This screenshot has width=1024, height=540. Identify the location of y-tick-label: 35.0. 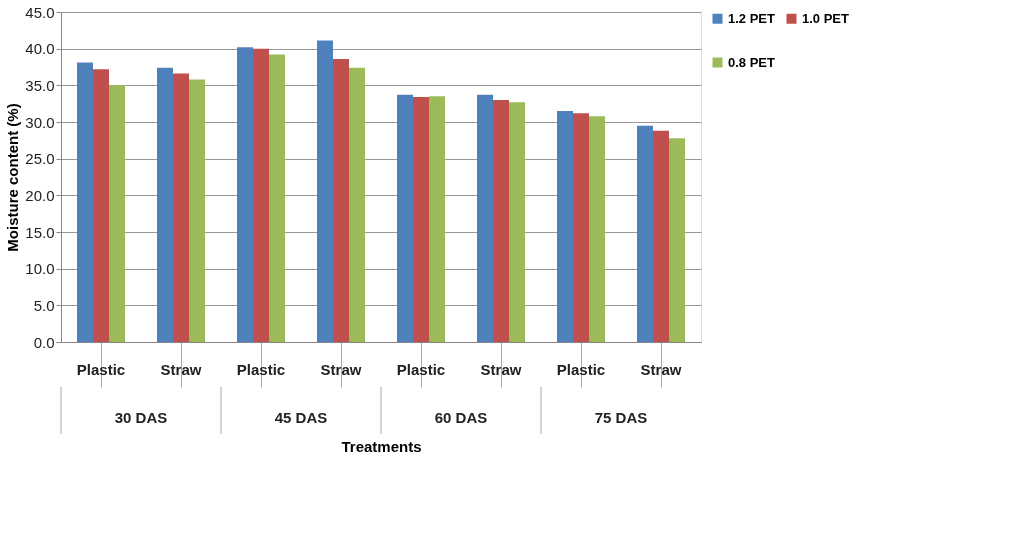
(40, 85).